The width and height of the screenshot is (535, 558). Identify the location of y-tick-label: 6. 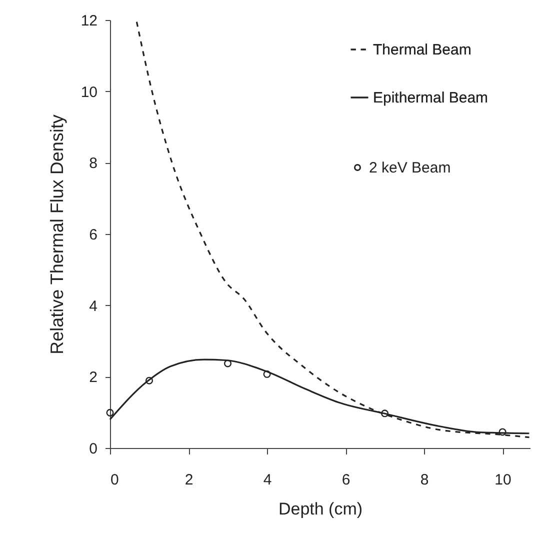
(93, 235).